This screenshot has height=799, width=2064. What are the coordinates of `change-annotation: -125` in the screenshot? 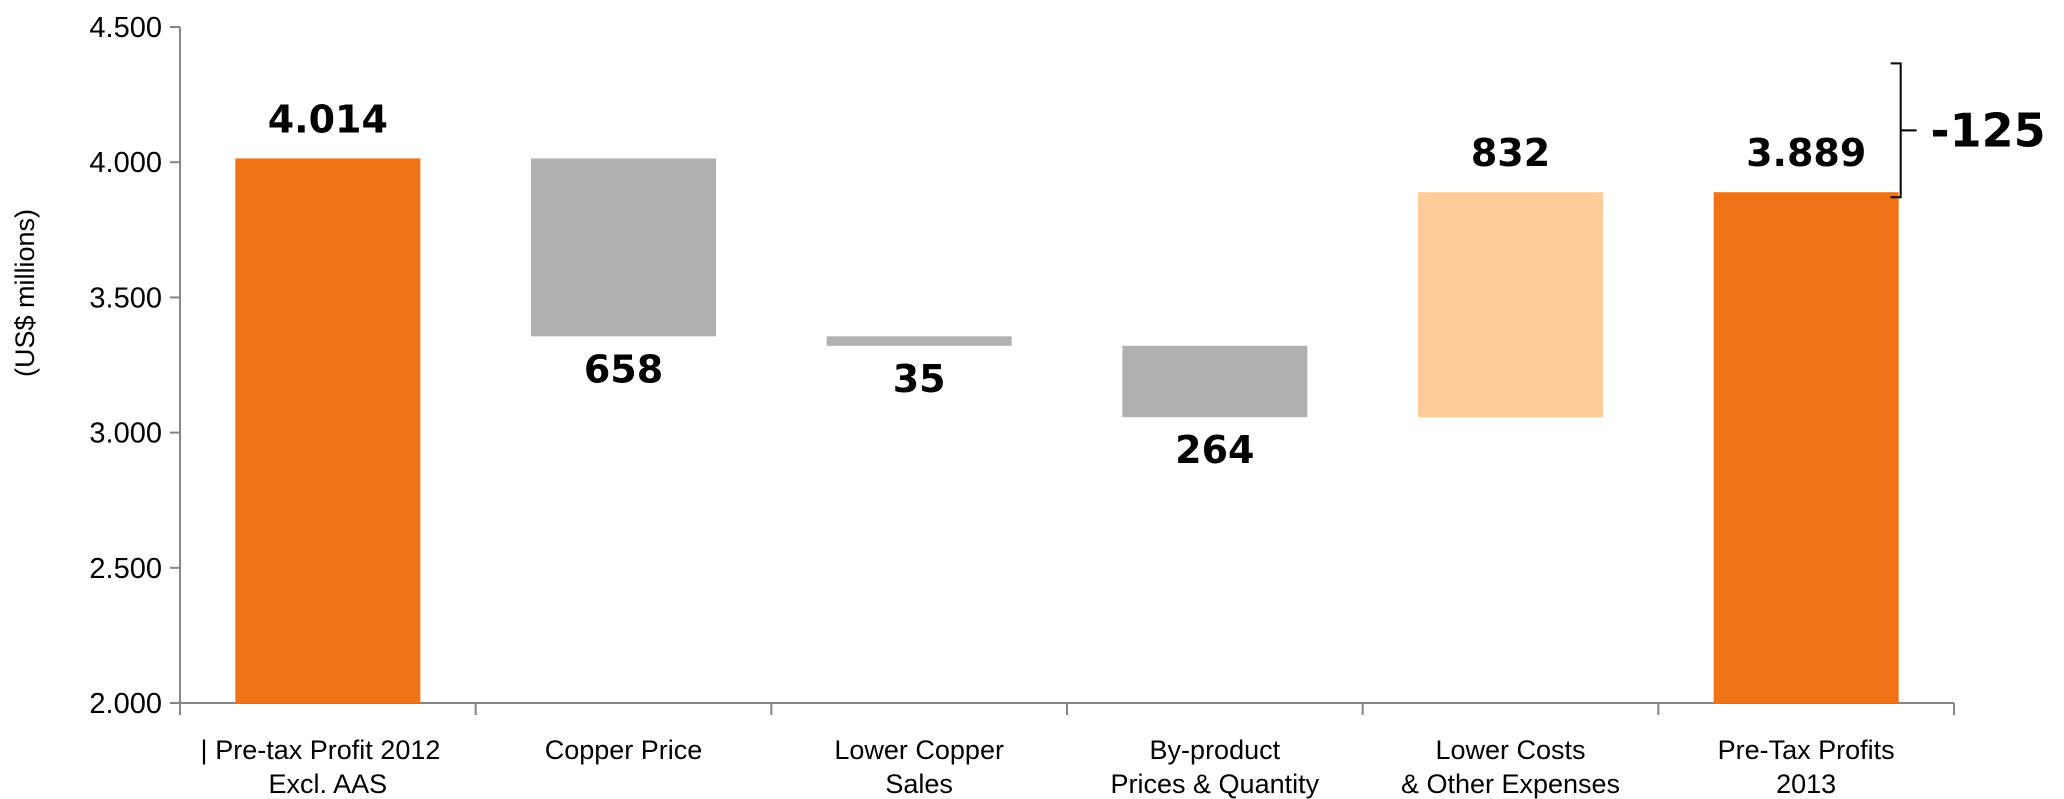 It's located at (1968, 130).